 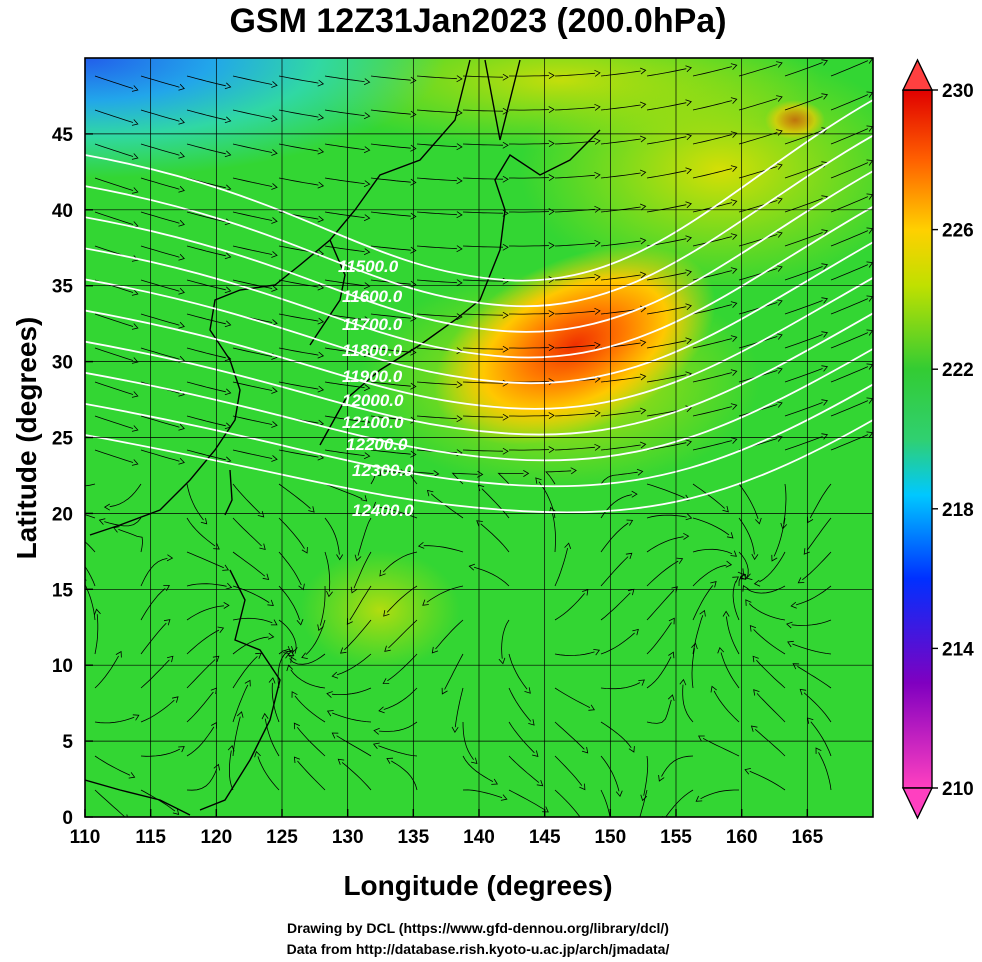 What do you see at coordinates (216, 837) in the screenshot?
I see `x-tick-label: 120` at bounding box center [216, 837].